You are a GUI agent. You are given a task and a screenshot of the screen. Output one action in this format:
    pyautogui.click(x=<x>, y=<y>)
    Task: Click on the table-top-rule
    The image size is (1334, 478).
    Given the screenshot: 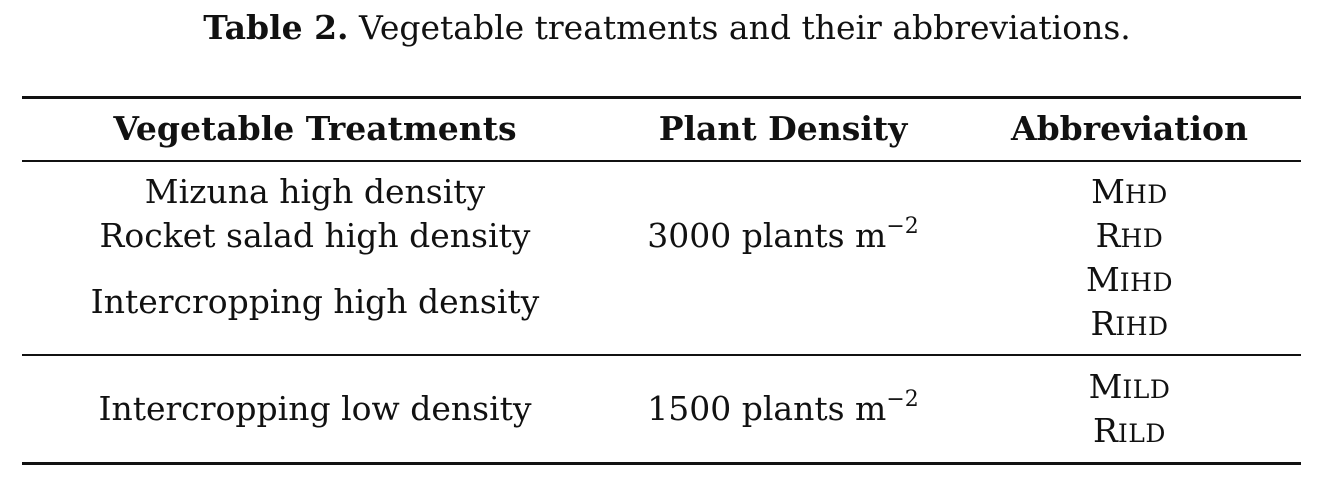 What is the action you would take?
    pyautogui.click(x=661, y=97)
    